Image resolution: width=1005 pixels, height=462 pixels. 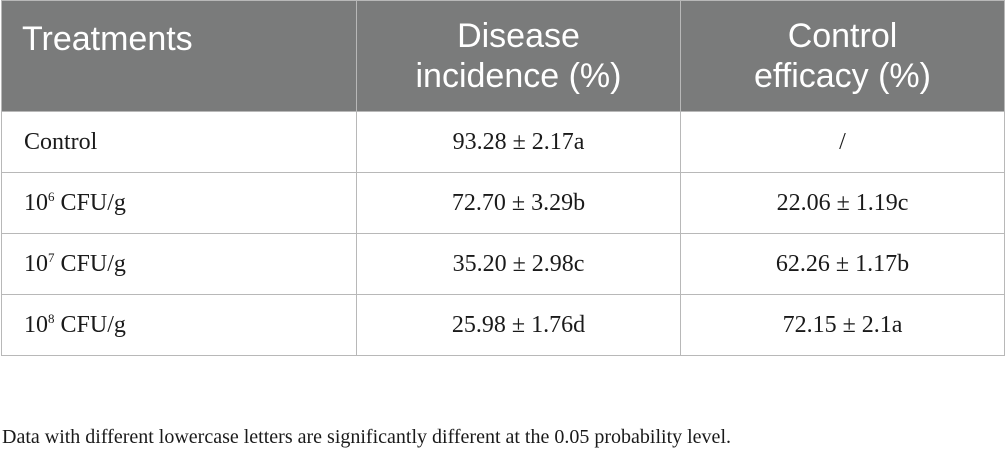 I want to click on header-control-efficacy-line2: efficacy (%), so click(x=842, y=76).